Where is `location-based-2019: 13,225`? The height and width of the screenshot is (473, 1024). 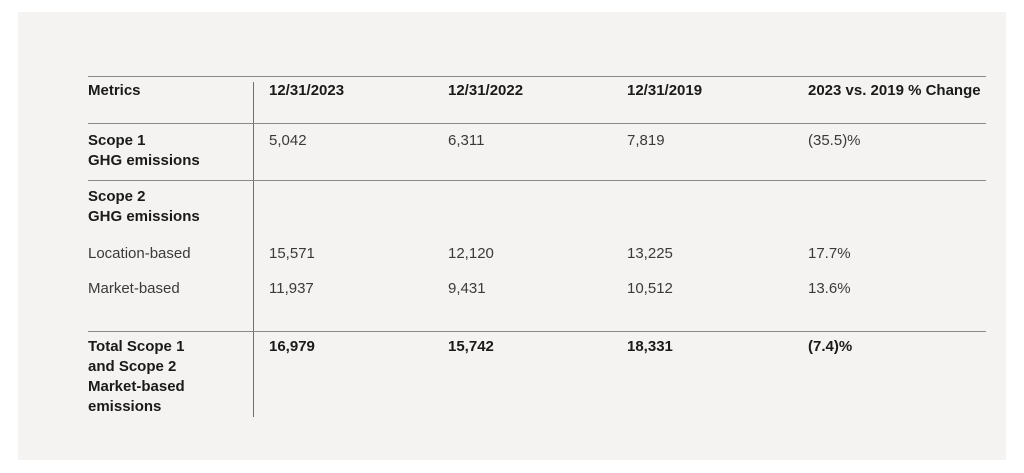 location-based-2019: 13,225 is located at coordinates (650, 253).